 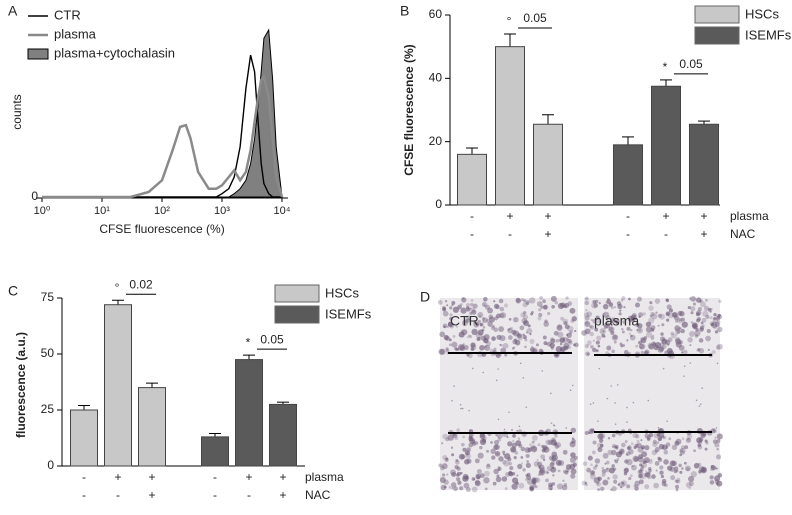 What do you see at coordinates (249, 413) in the screenshot?
I see `bar` at bounding box center [249, 413].